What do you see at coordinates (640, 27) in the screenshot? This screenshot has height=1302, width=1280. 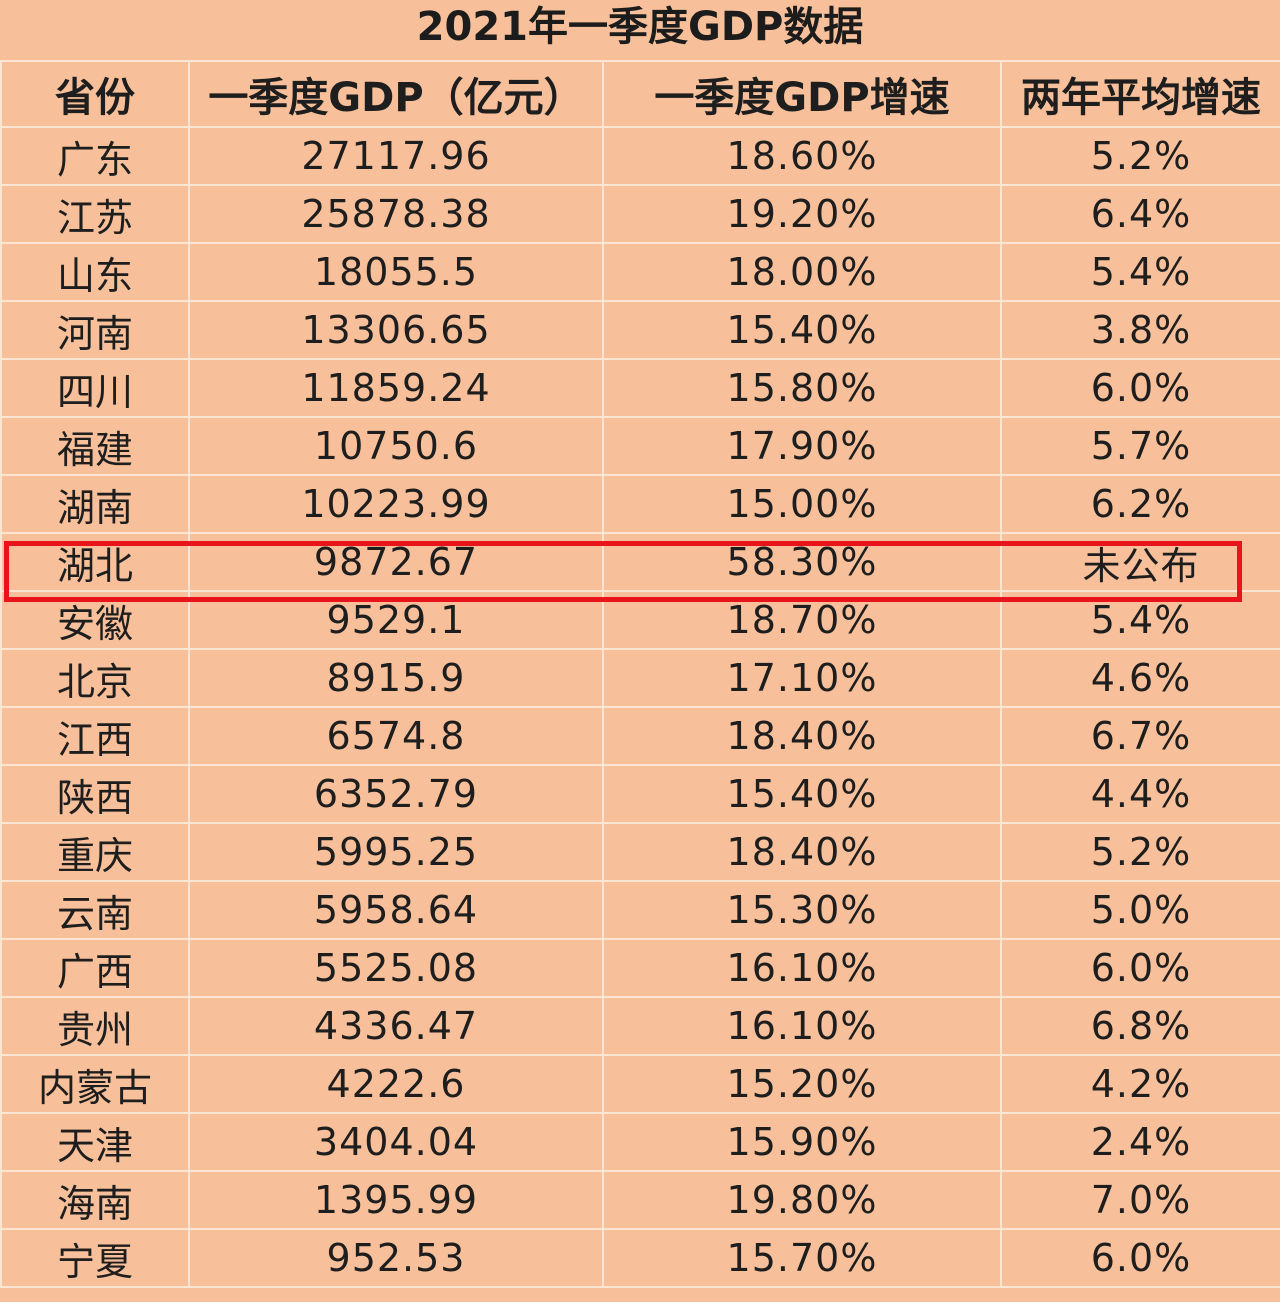 I see `chart-title: 2021年一季度GDP数据` at bounding box center [640, 27].